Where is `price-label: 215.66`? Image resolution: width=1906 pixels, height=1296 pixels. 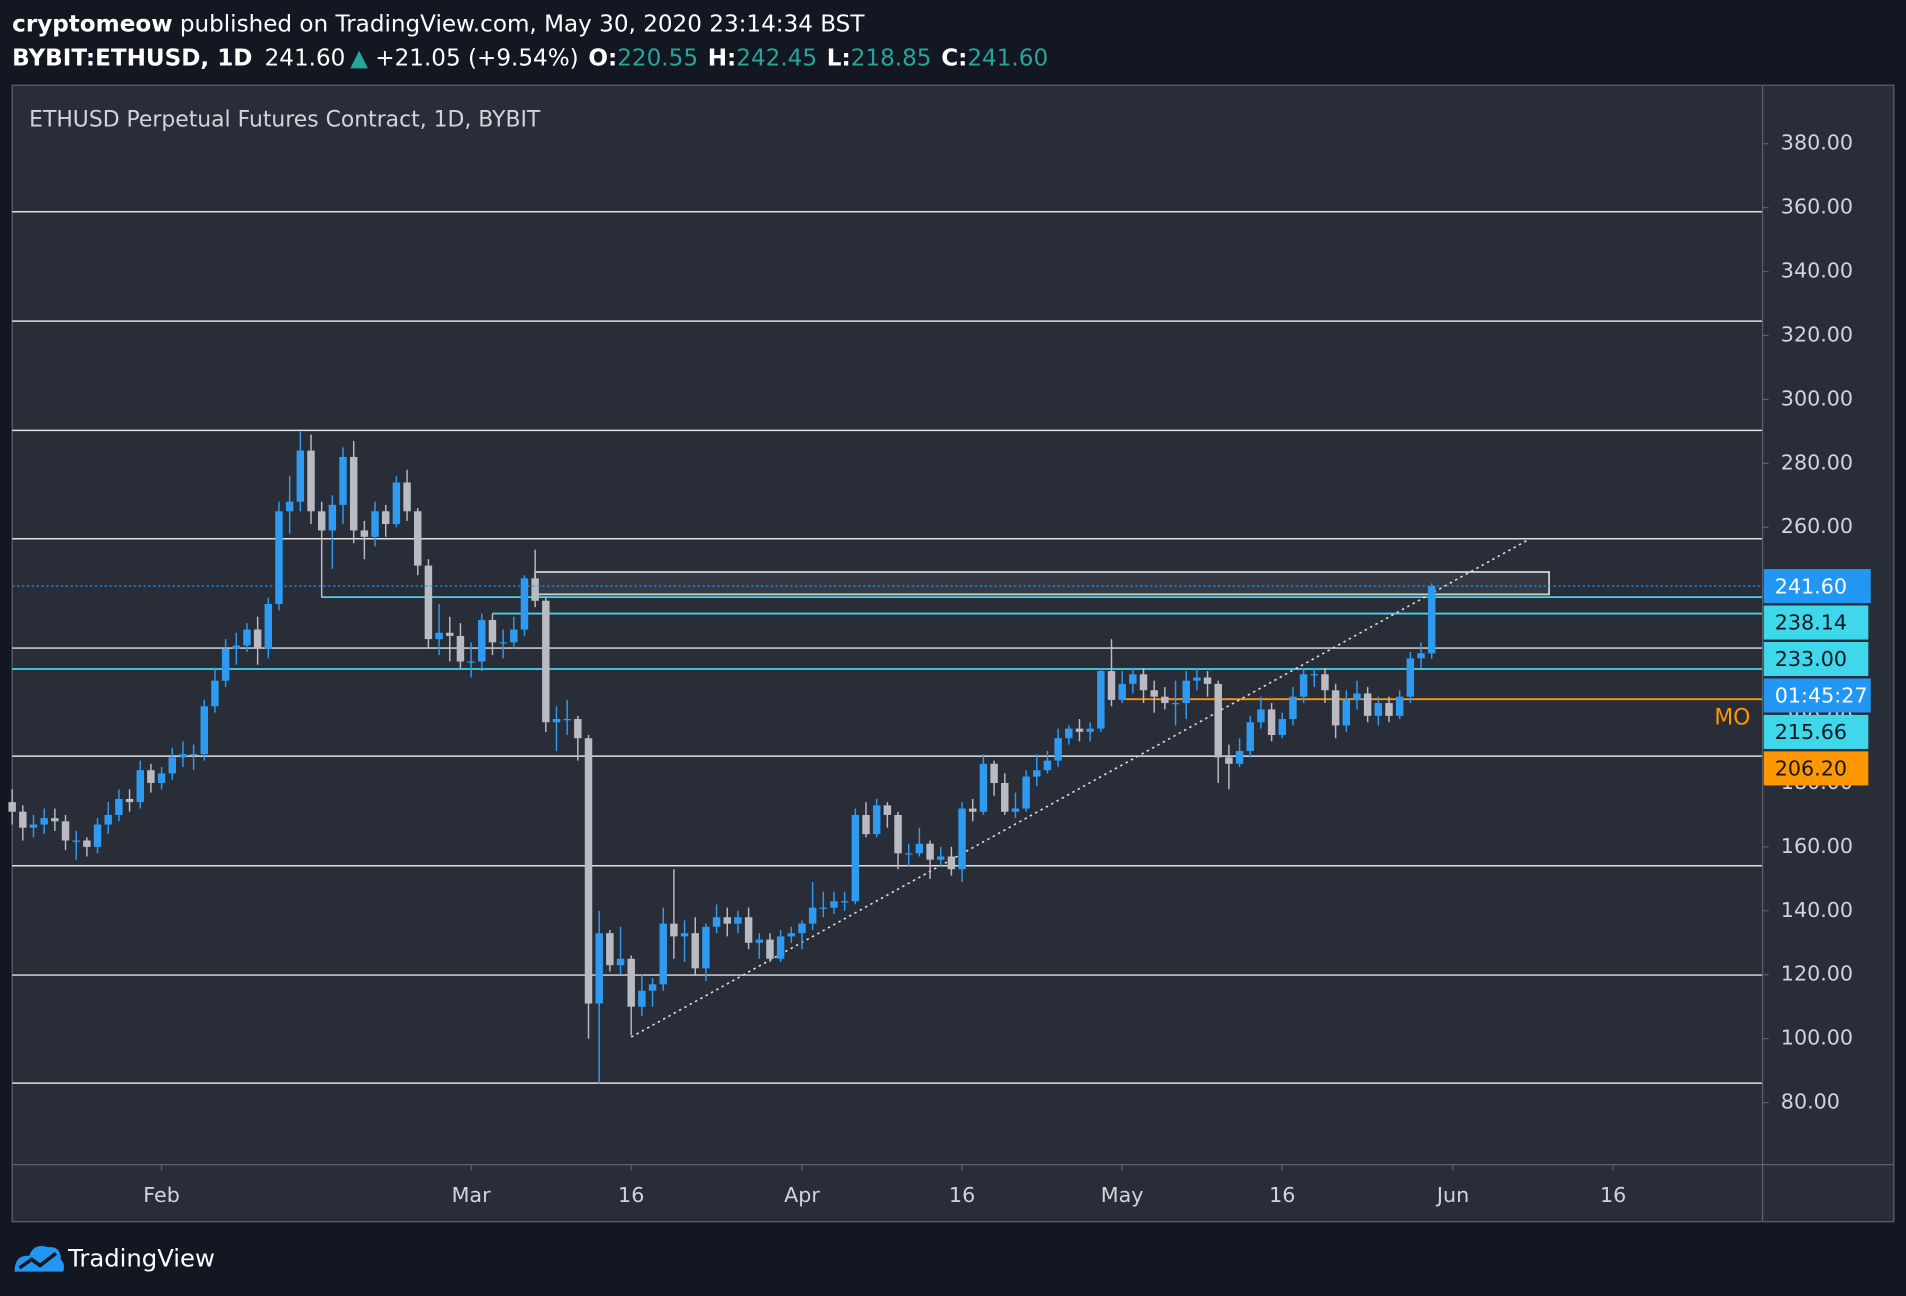 price-label: 215.66 is located at coordinates (1811, 732).